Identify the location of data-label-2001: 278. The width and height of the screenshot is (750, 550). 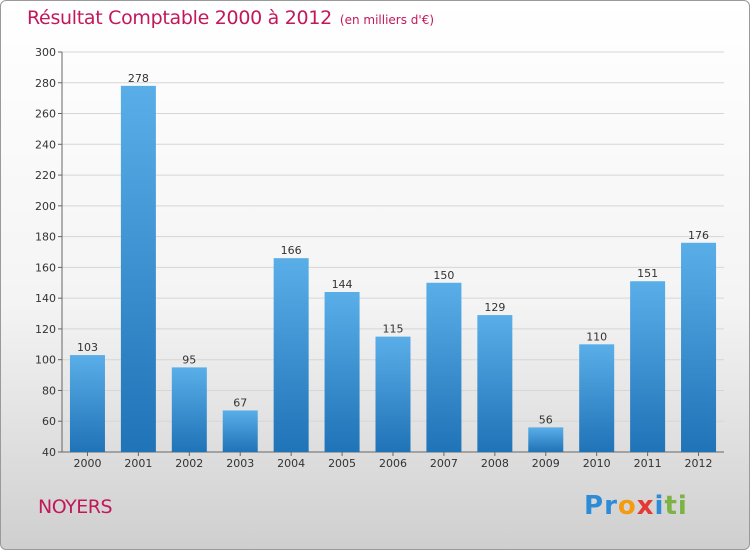
(138, 78).